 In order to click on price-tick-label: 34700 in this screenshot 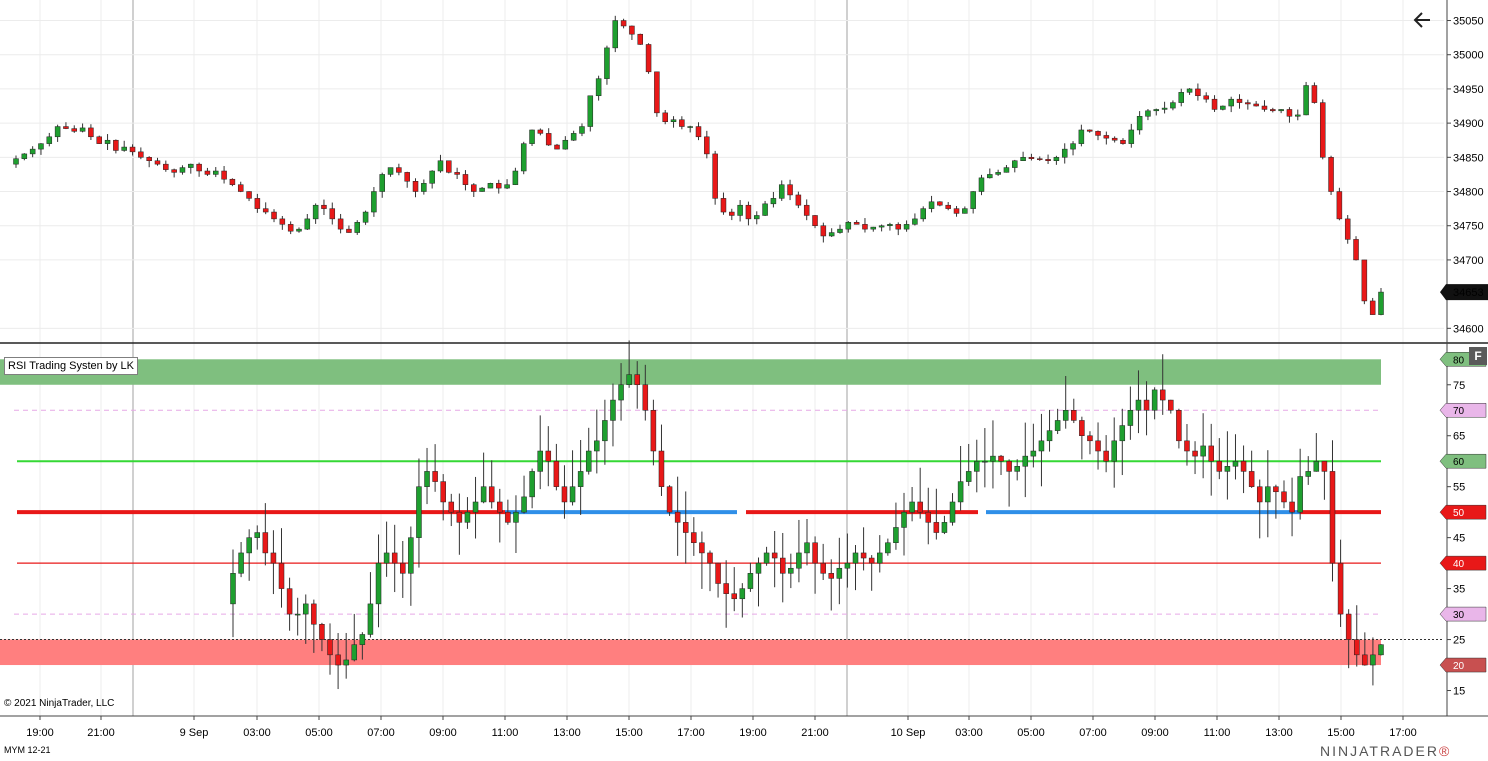, I will do `click(1468, 261)`.